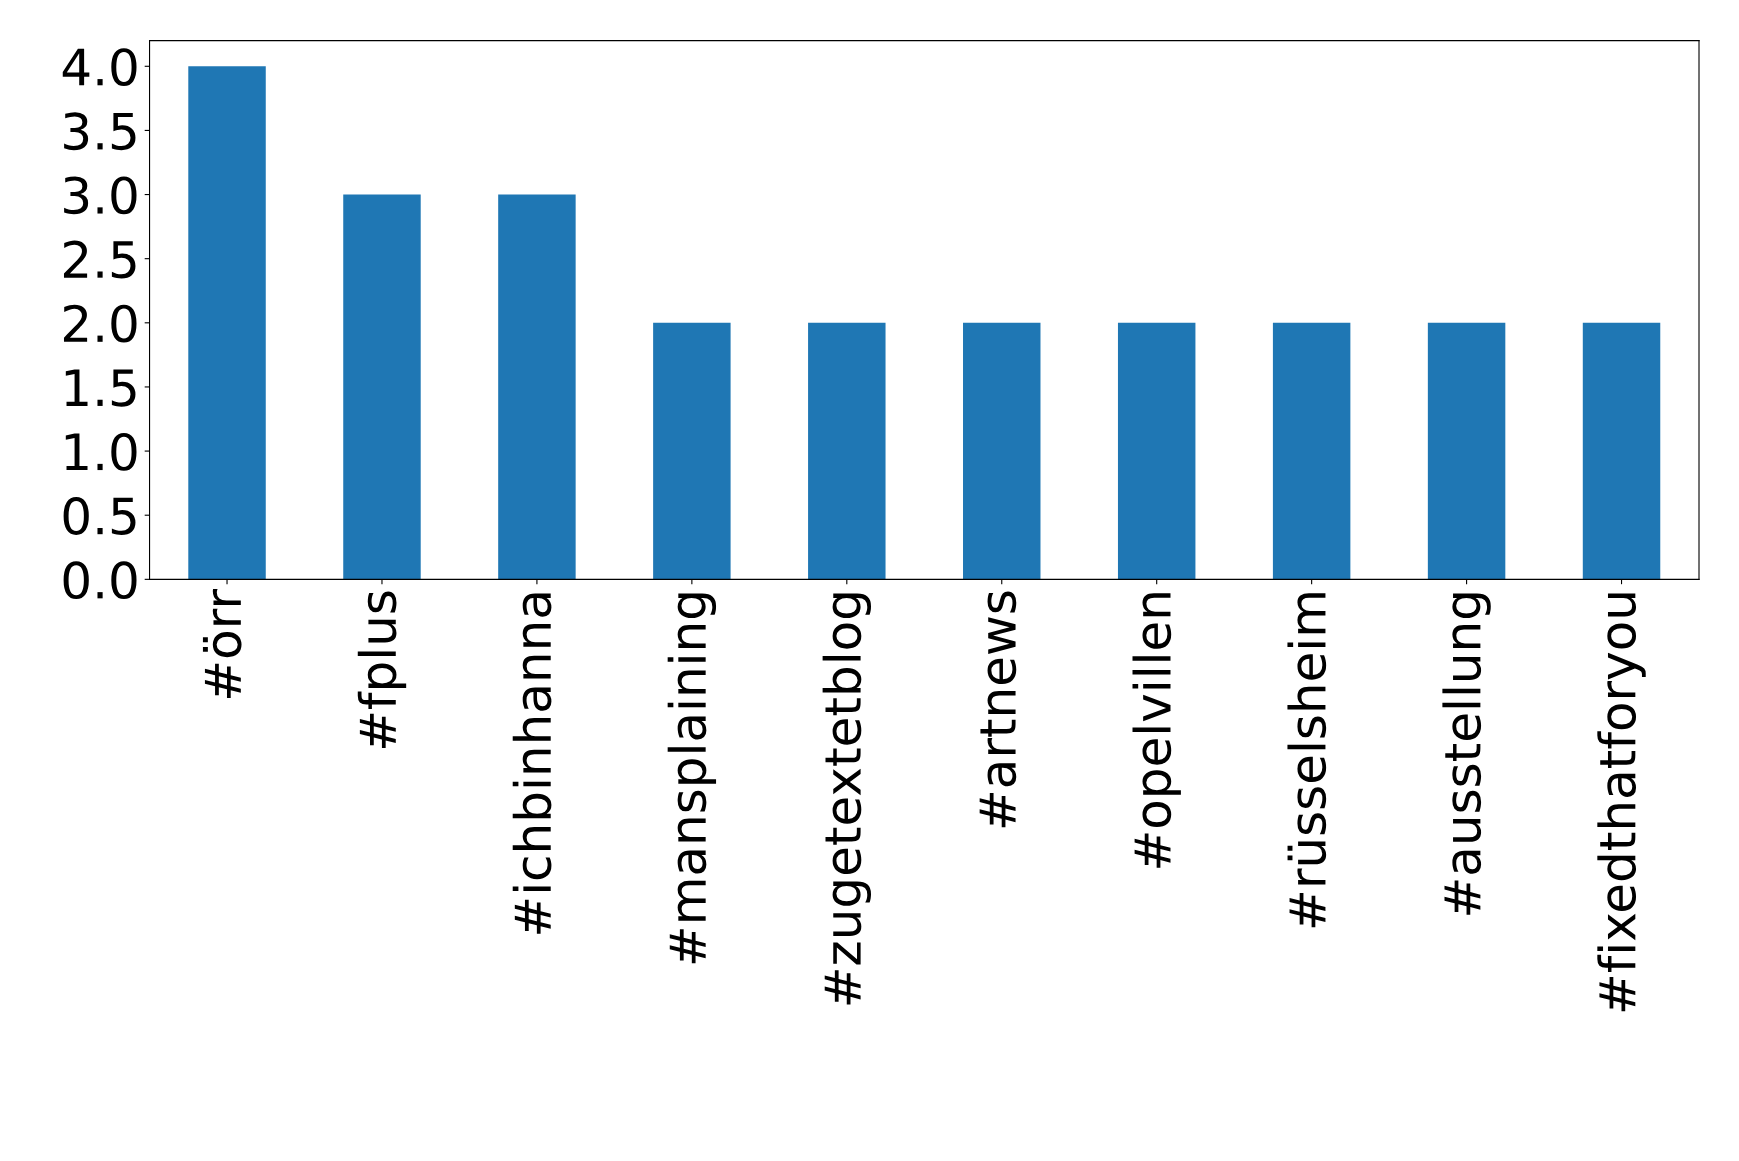 The image size is (1739, 1161). Describe the element at coordinates (1307, 760) in the screenshot. I see `x-tick-label: #rüsselsheim` at that location.